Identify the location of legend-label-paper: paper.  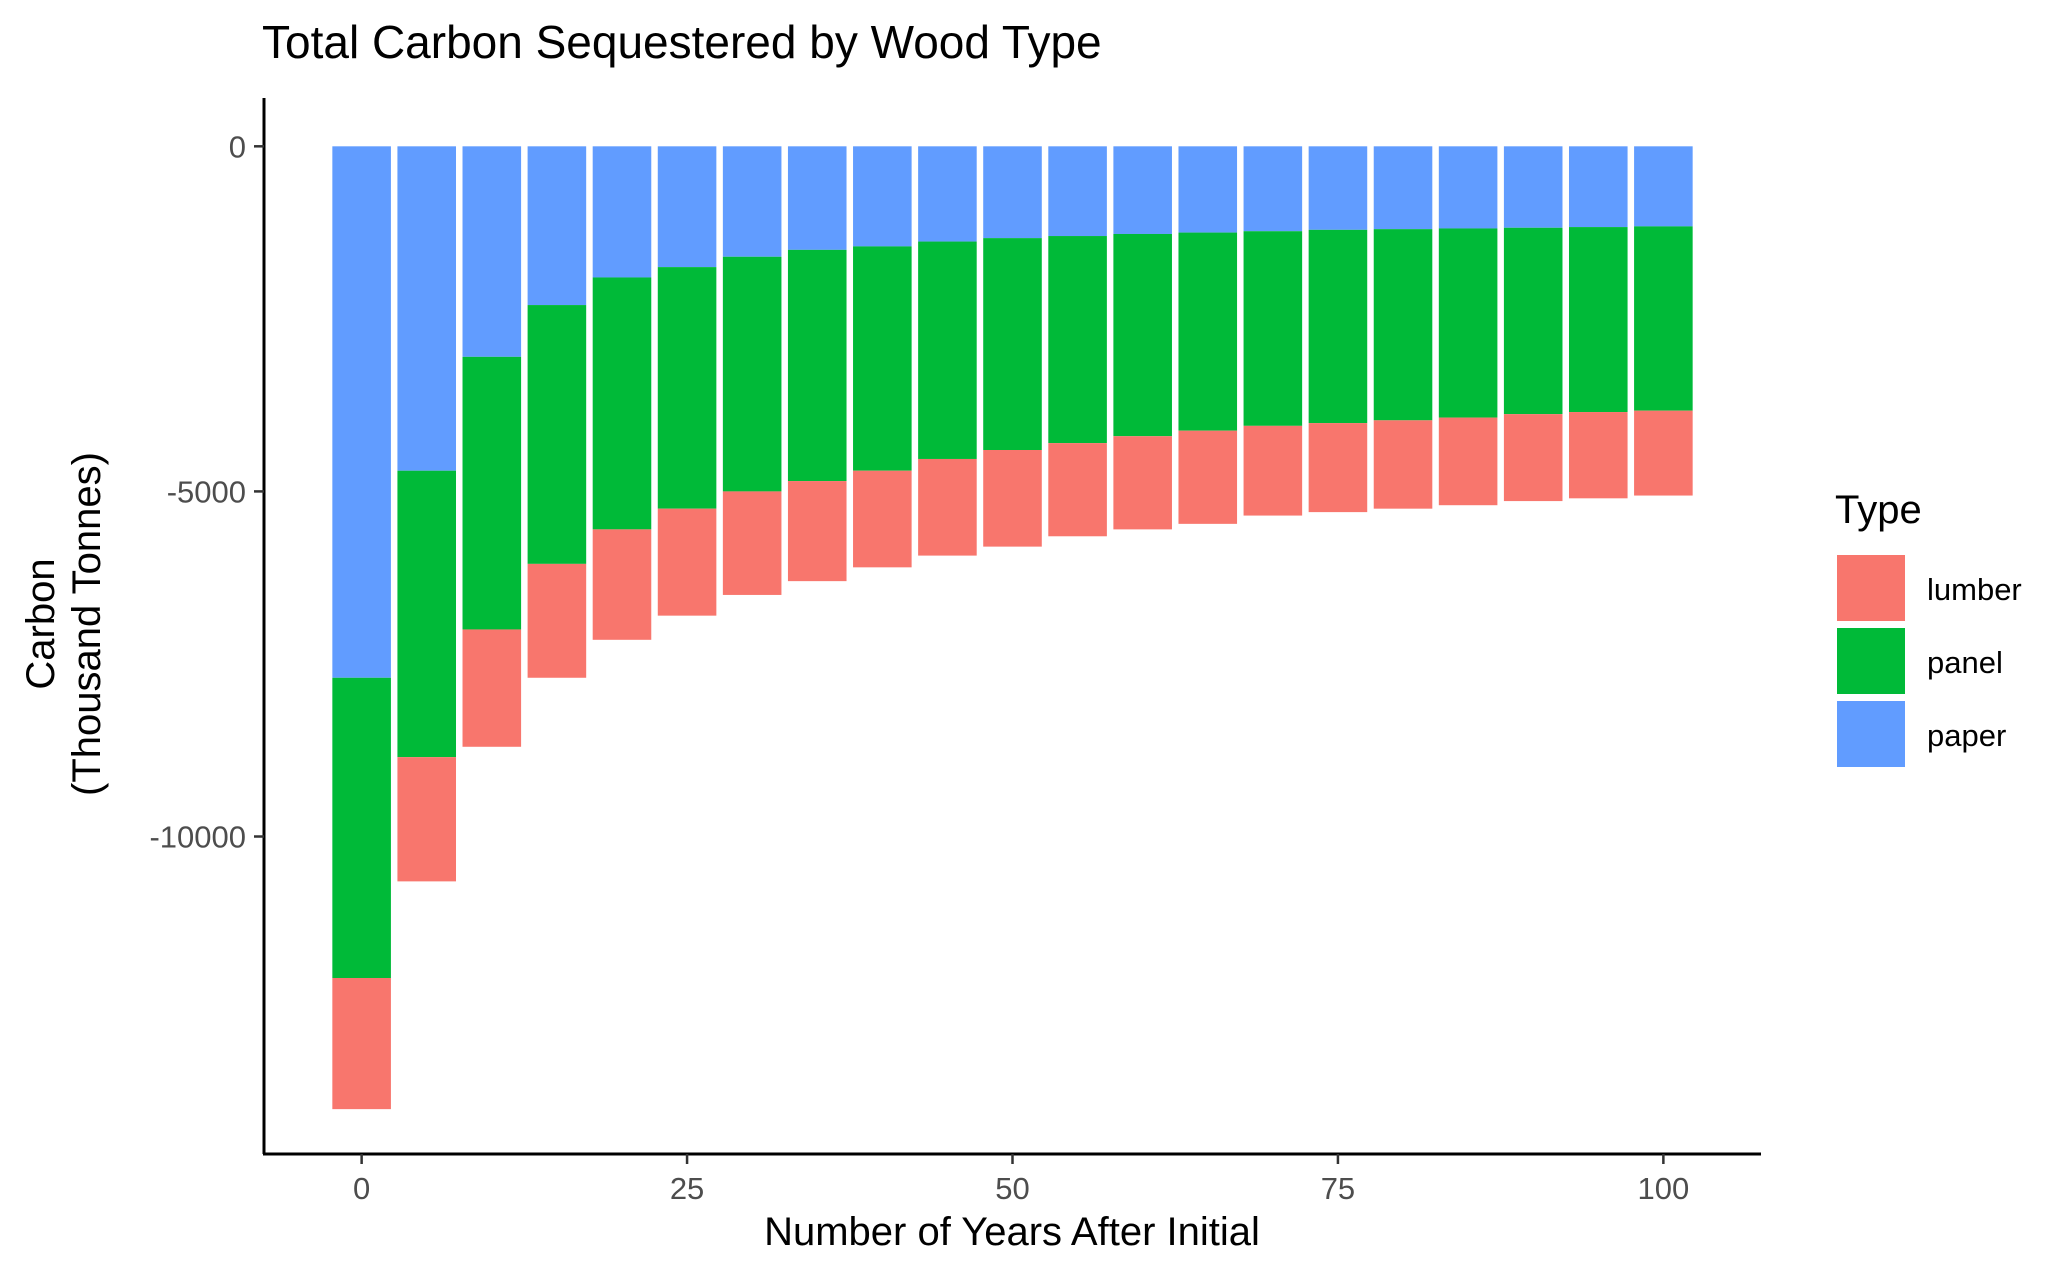
(1966, 735).